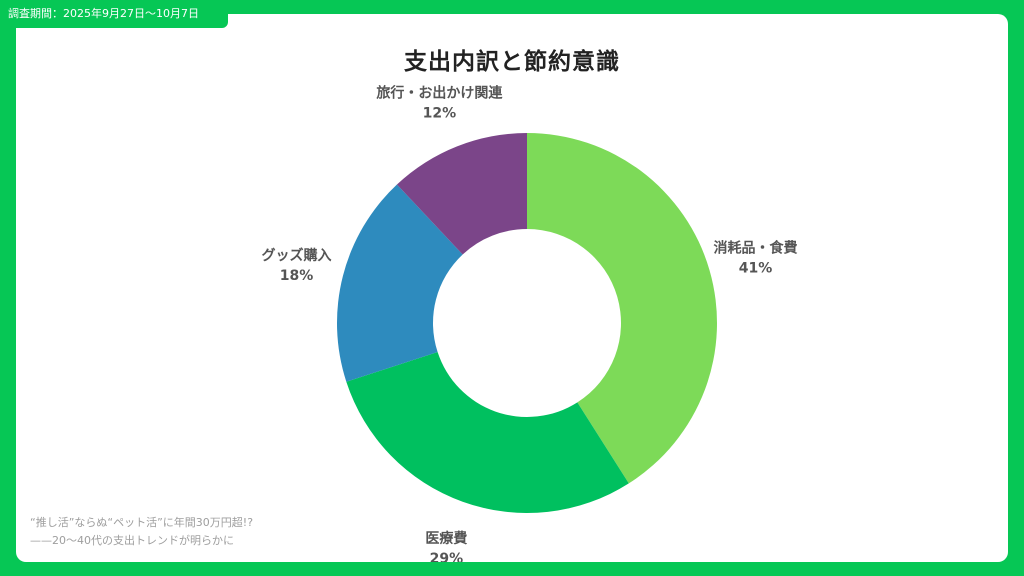 The image size is (1024, 576). What do you see at coordinates (512, 62) in the screenshot?
I see `chart-title: 支出内訳と節約意識` at bounding box center [512, 62].